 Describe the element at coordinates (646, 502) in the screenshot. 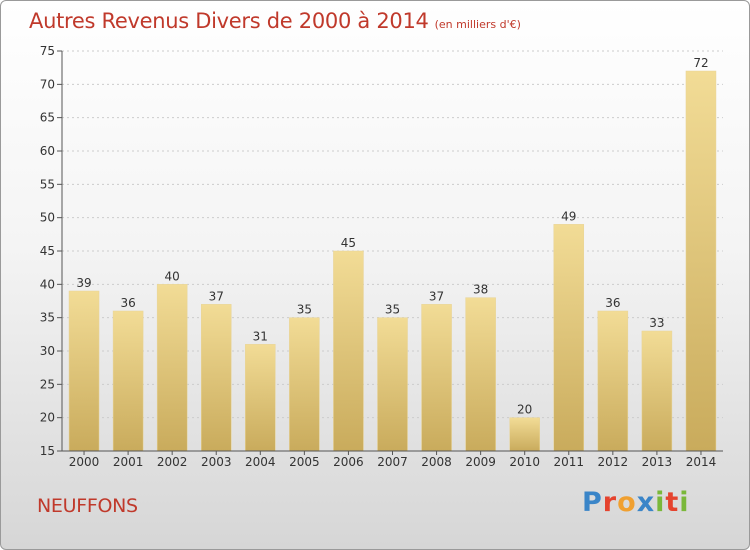

I see `logo-letter: x` at that location.